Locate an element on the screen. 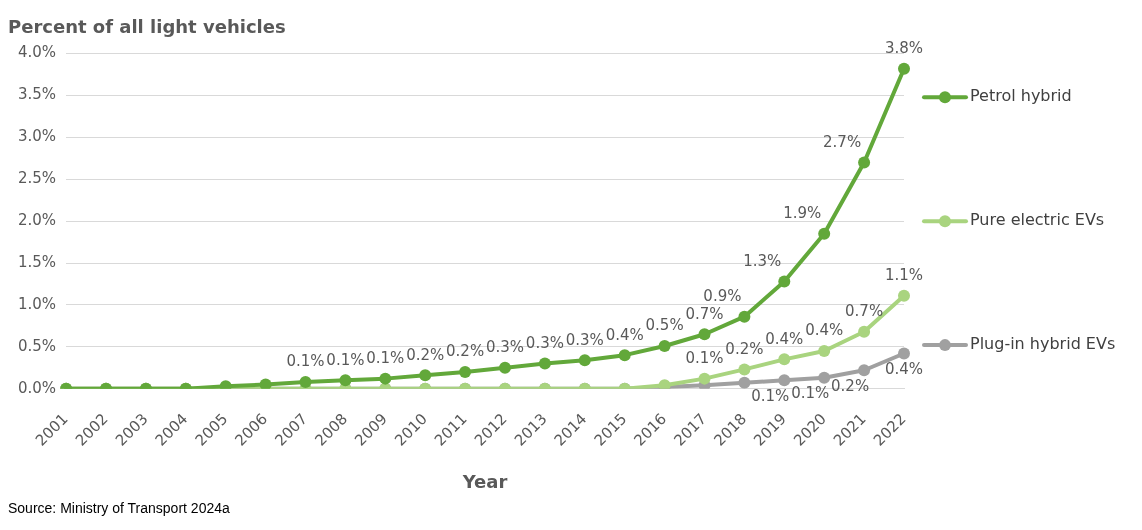 The height and width of the screenshot is (530, 1142). chart-title: Percent of all light vehicles is located at coordinates (147, 27).